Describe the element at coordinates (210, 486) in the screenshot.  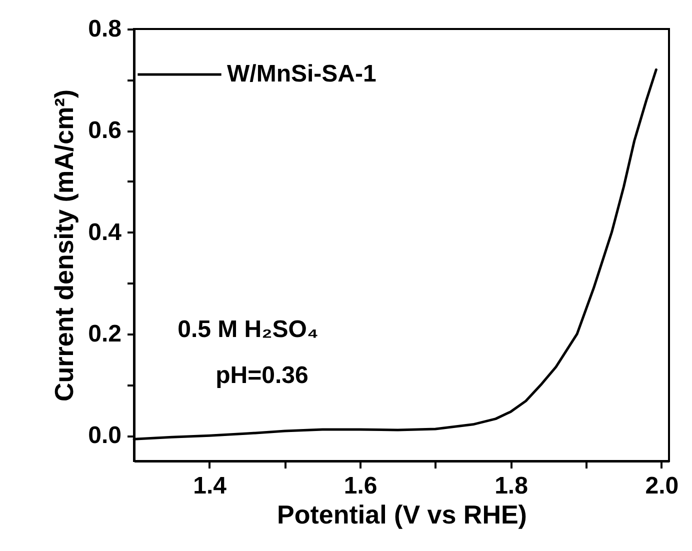
I see `x-tick-label: 1.4` at that location.